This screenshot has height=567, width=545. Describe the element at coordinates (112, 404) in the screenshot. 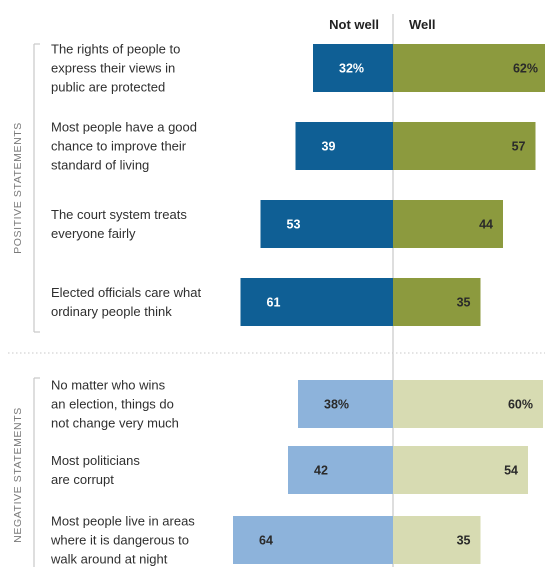

I see `statement-label: an election, things do` at that location.